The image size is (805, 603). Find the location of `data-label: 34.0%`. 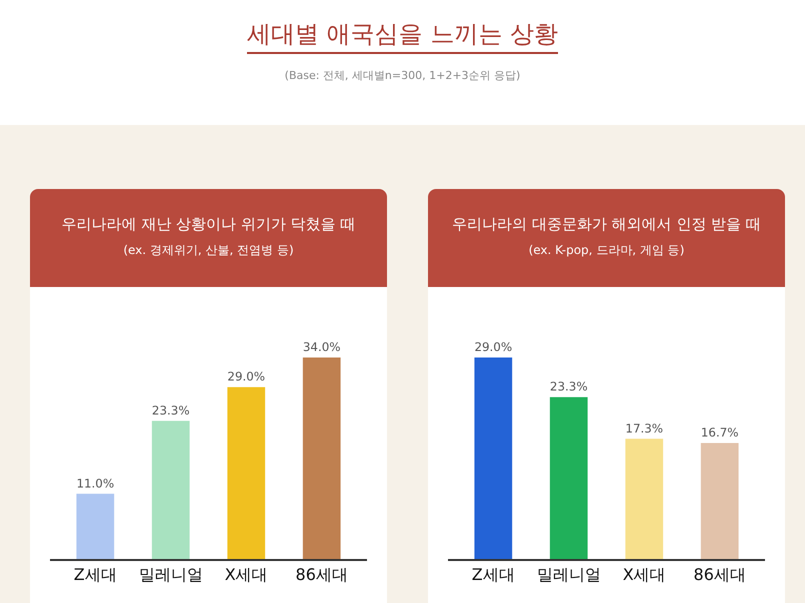

data-label: 34.0% is located at coordinates (321, 347).